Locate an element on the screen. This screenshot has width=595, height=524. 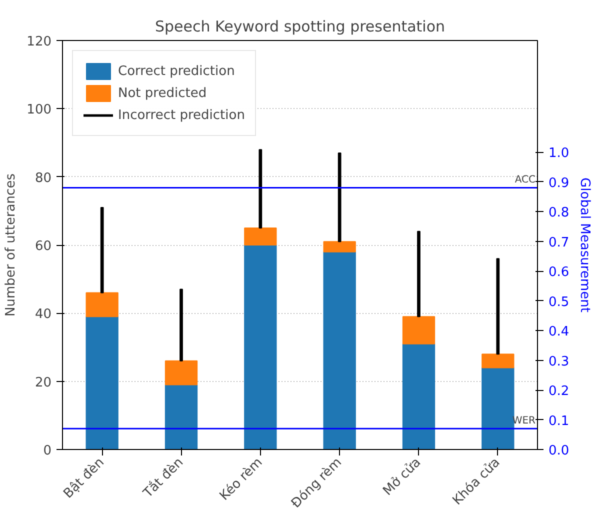
y-tick-label: 40 is located at coordinates (43, 314).